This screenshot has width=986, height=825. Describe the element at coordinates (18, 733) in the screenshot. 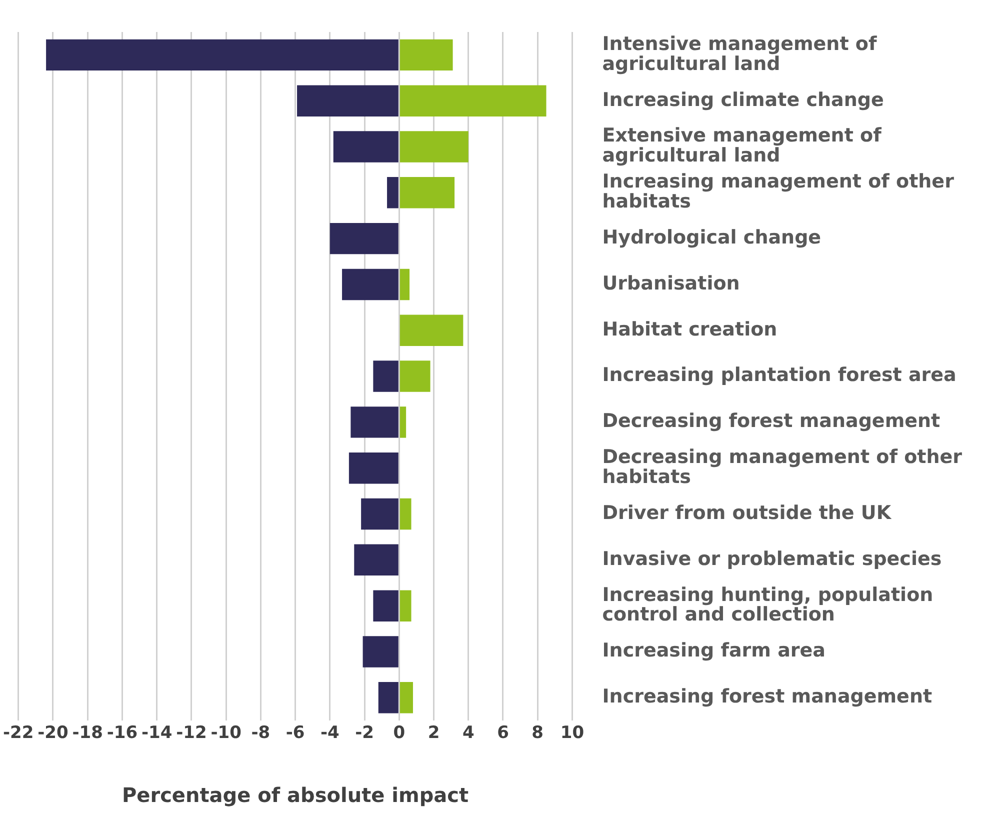

I see `x-tick-label: -22` at that location.